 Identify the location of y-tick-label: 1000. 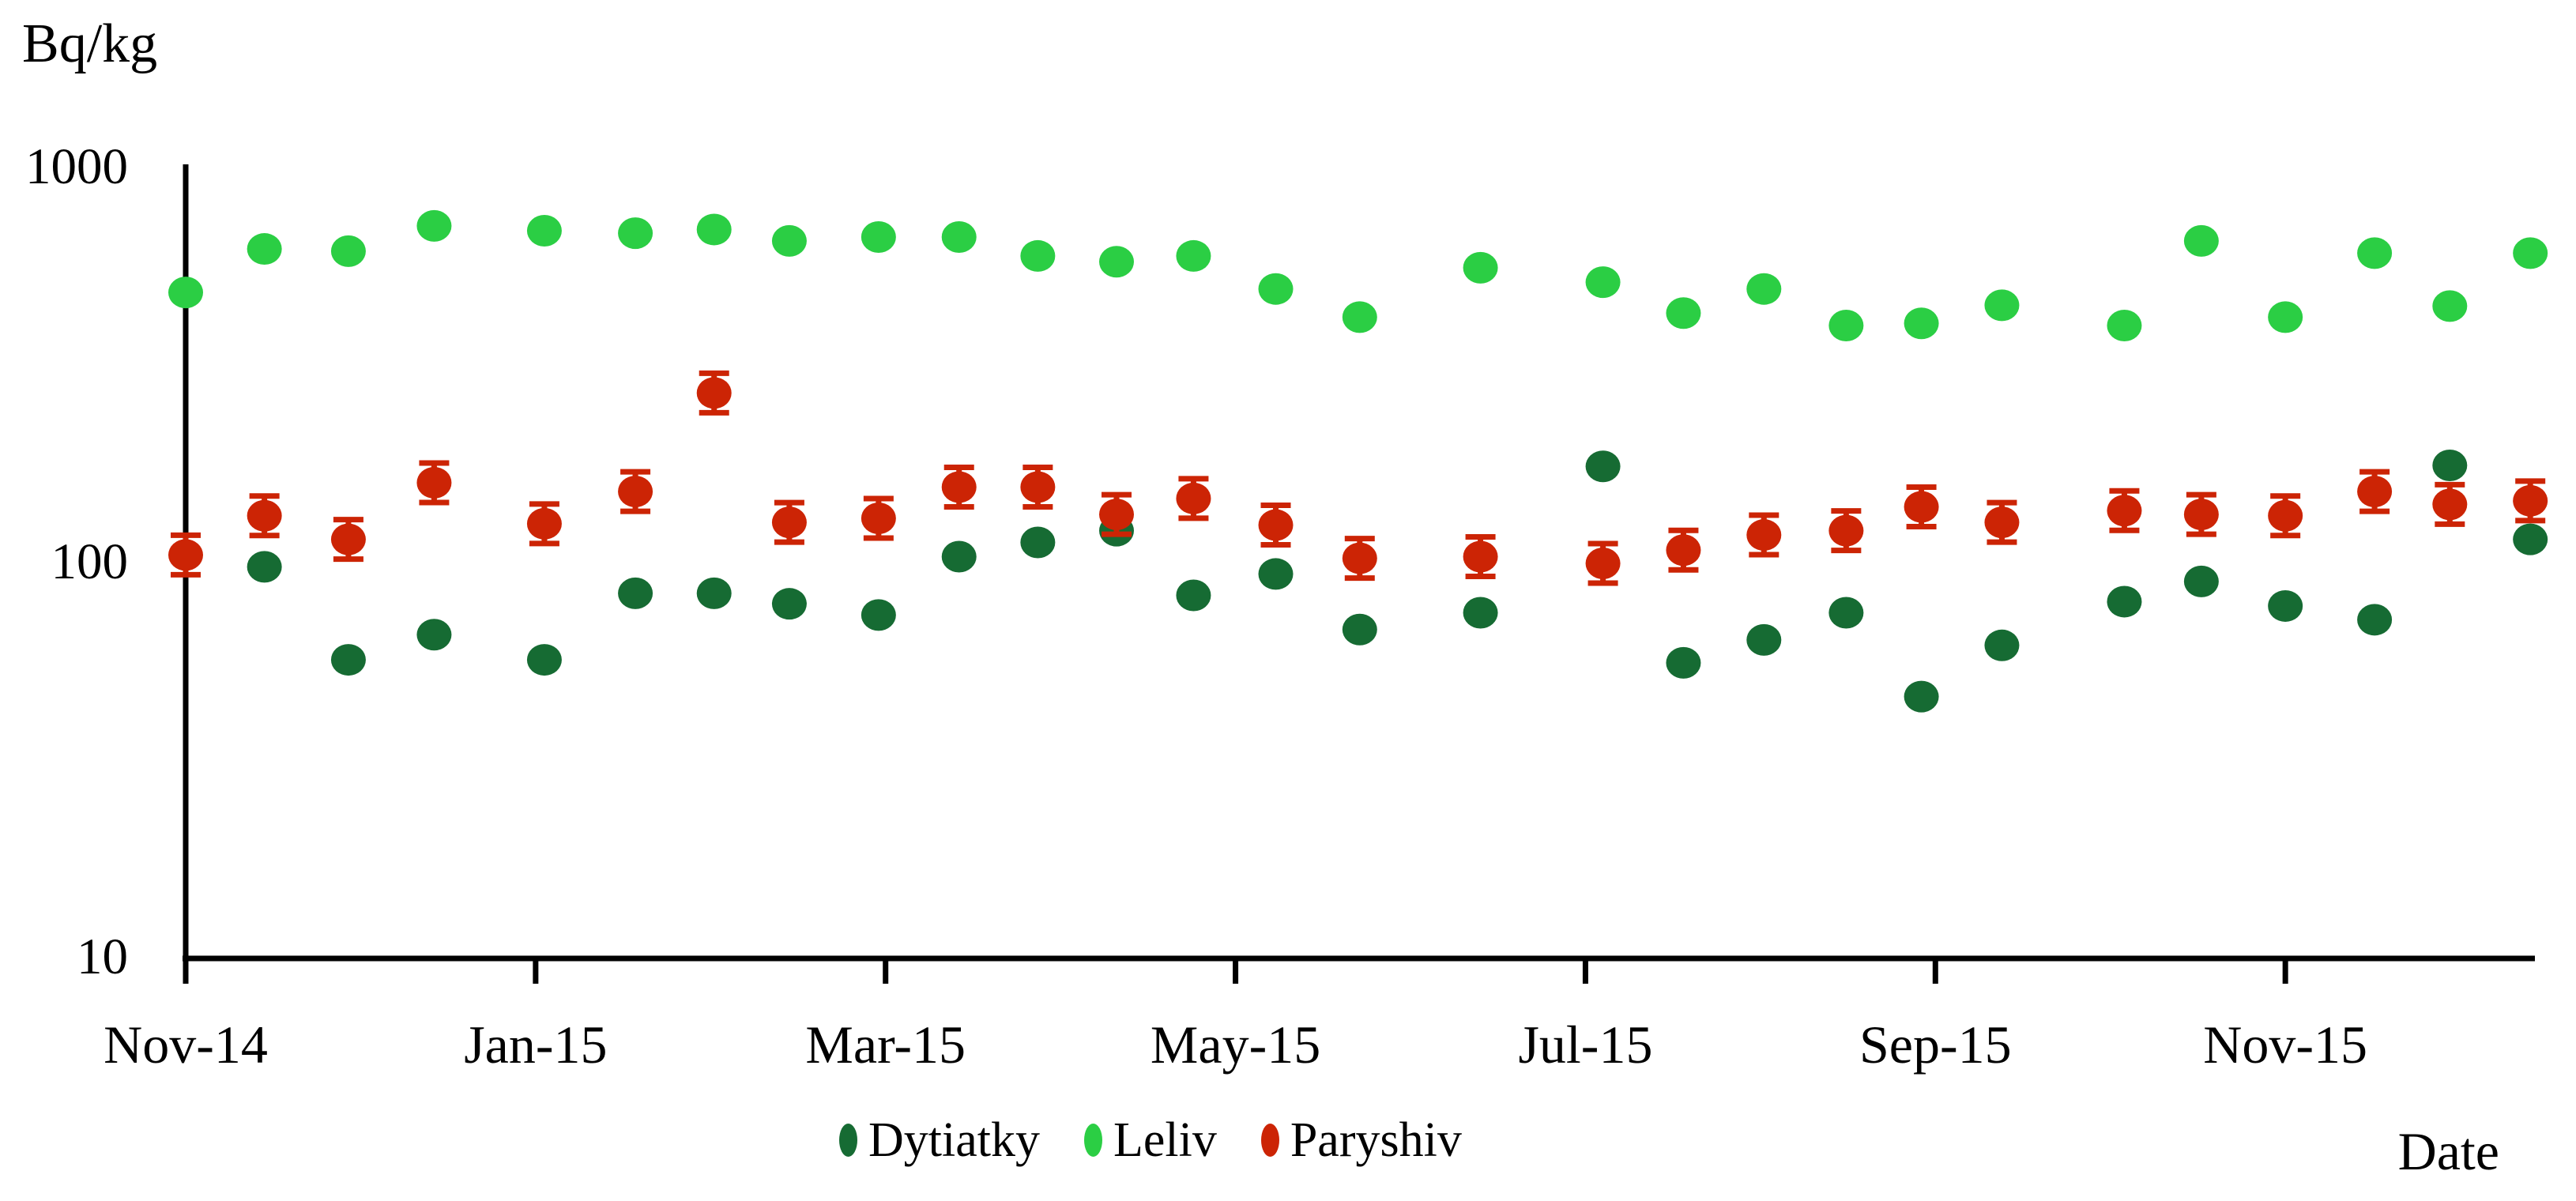
(76, 166).